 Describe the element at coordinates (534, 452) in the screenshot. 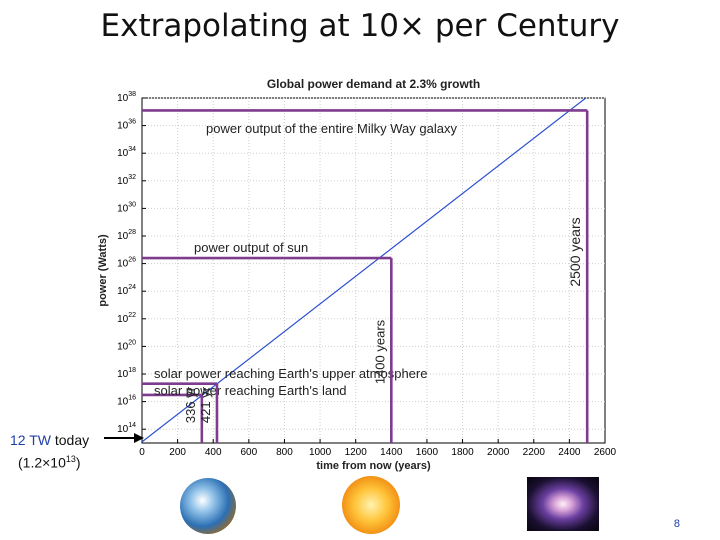

I see `x-tick-label: 2200` at that location.